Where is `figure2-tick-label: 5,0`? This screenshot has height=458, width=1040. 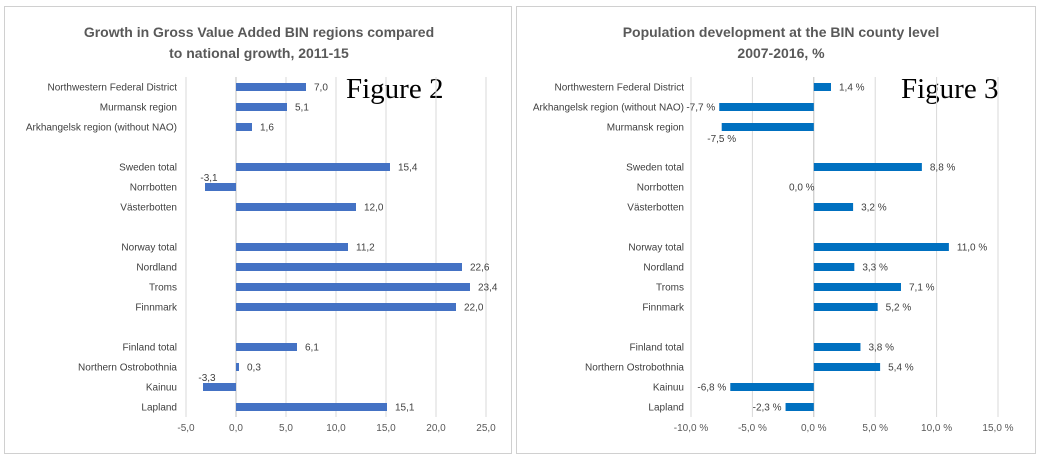 figure2-tick-label: 5,0 is located at coordinates (286, 428).